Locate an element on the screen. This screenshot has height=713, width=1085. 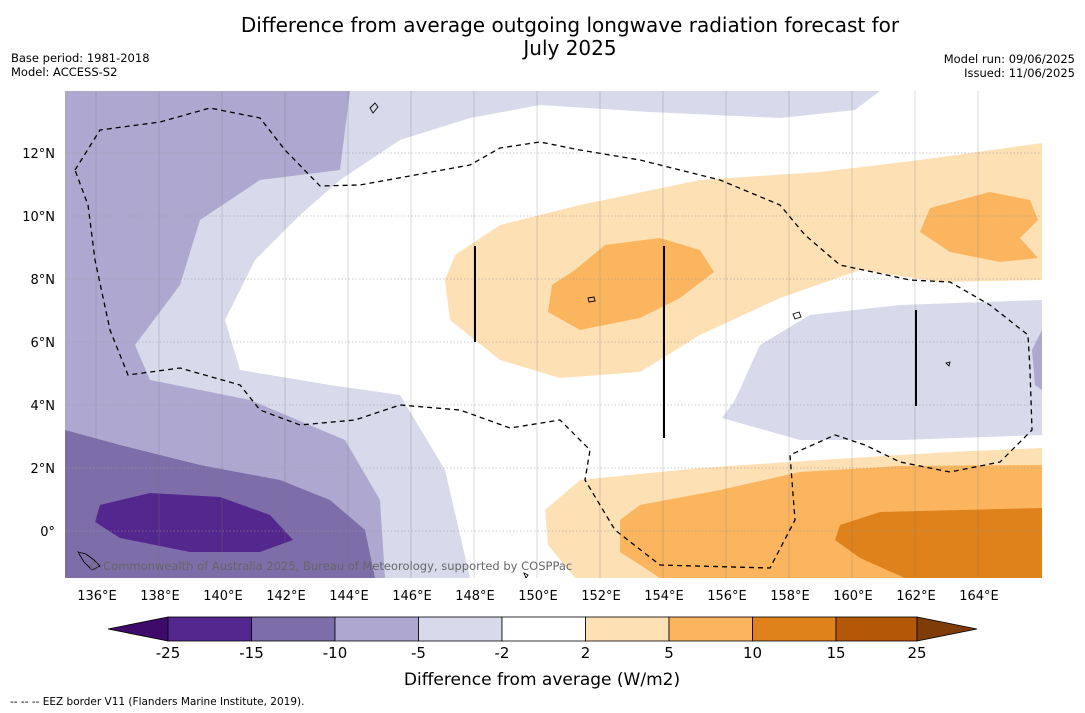
lat-label: 10°N is located at coordinates (38, 217).